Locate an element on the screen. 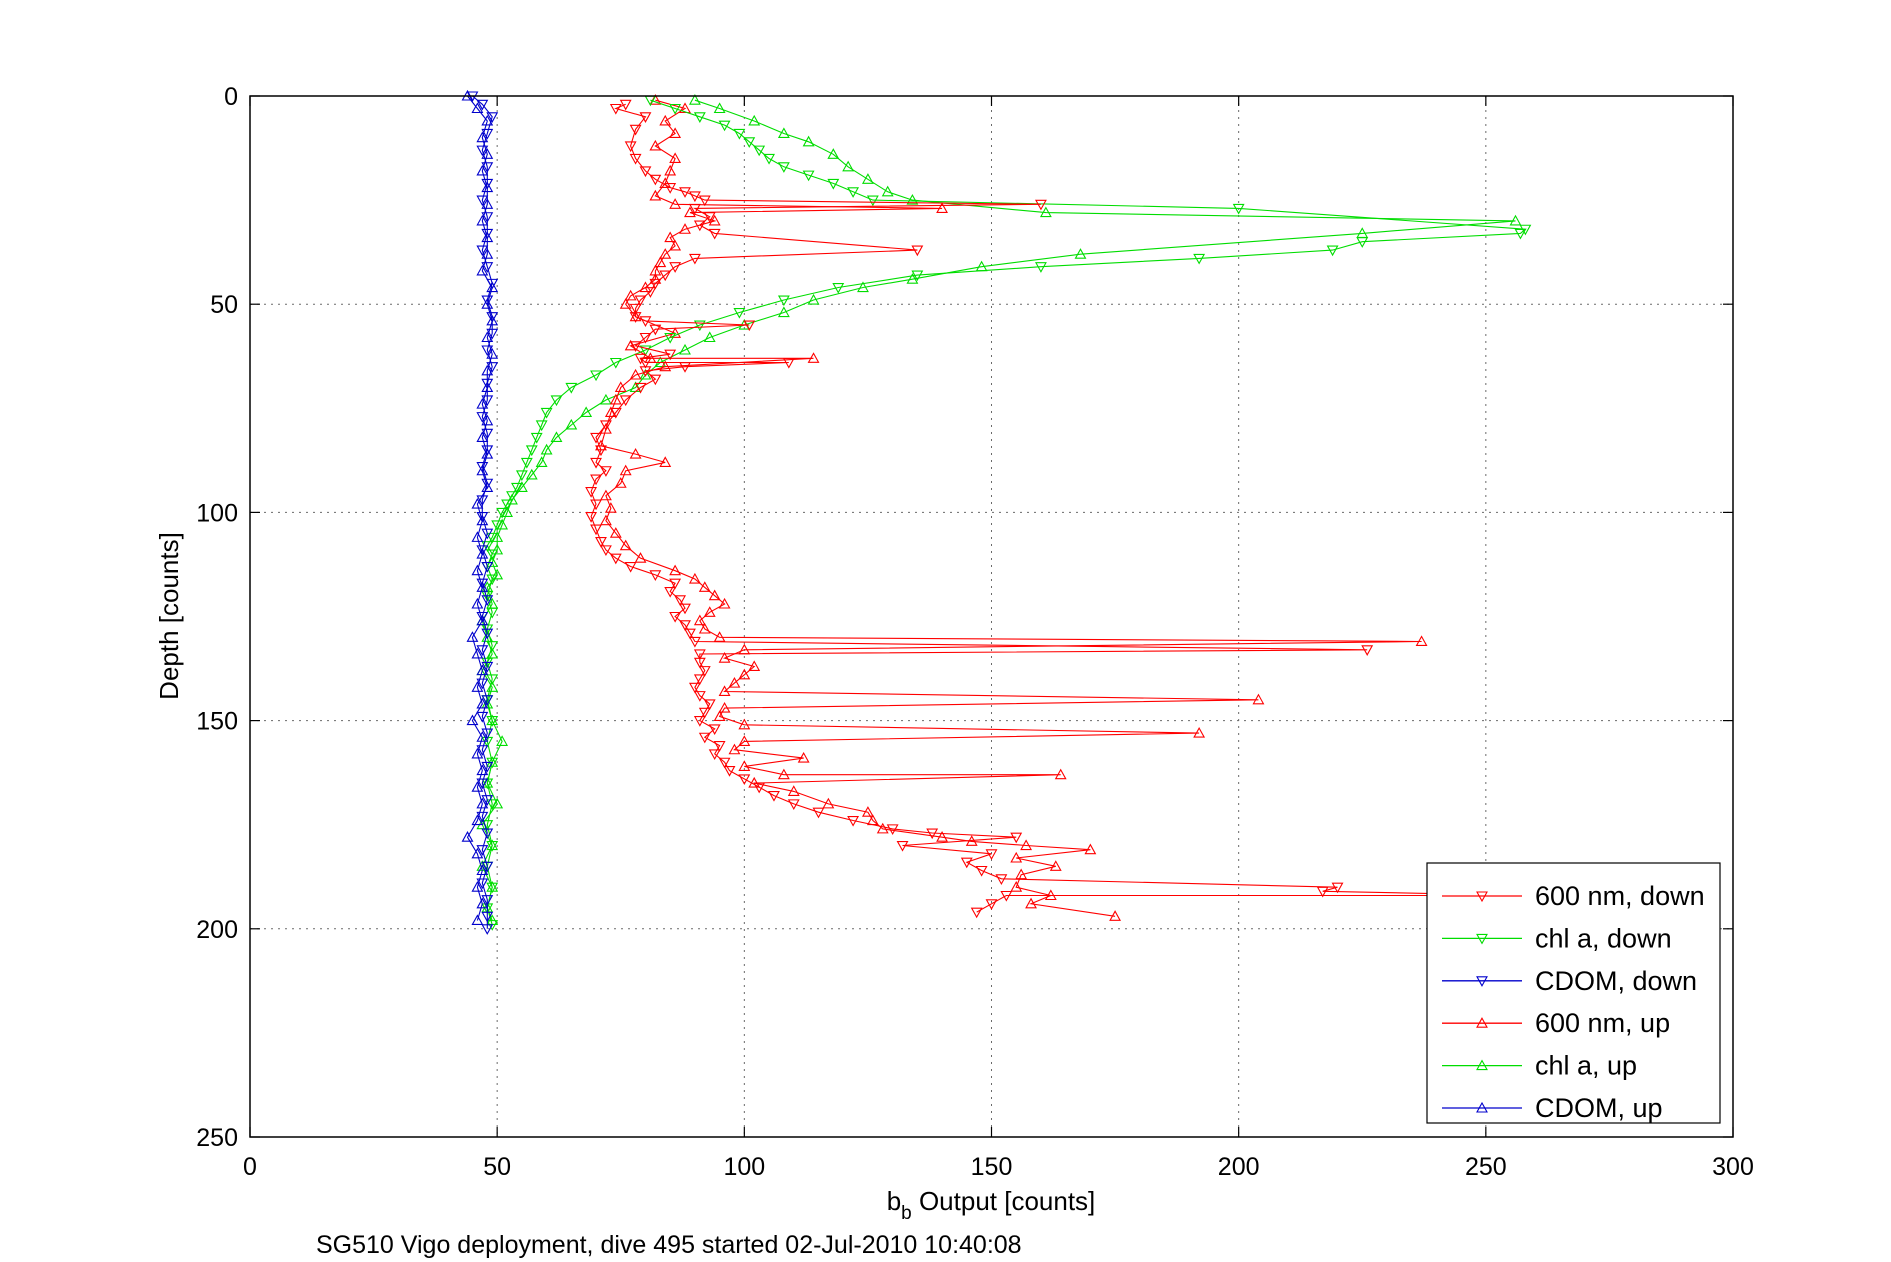 The width and height of the screenshot is (1891, 1262). series-cdom-down is located at coordinates (482, 513).